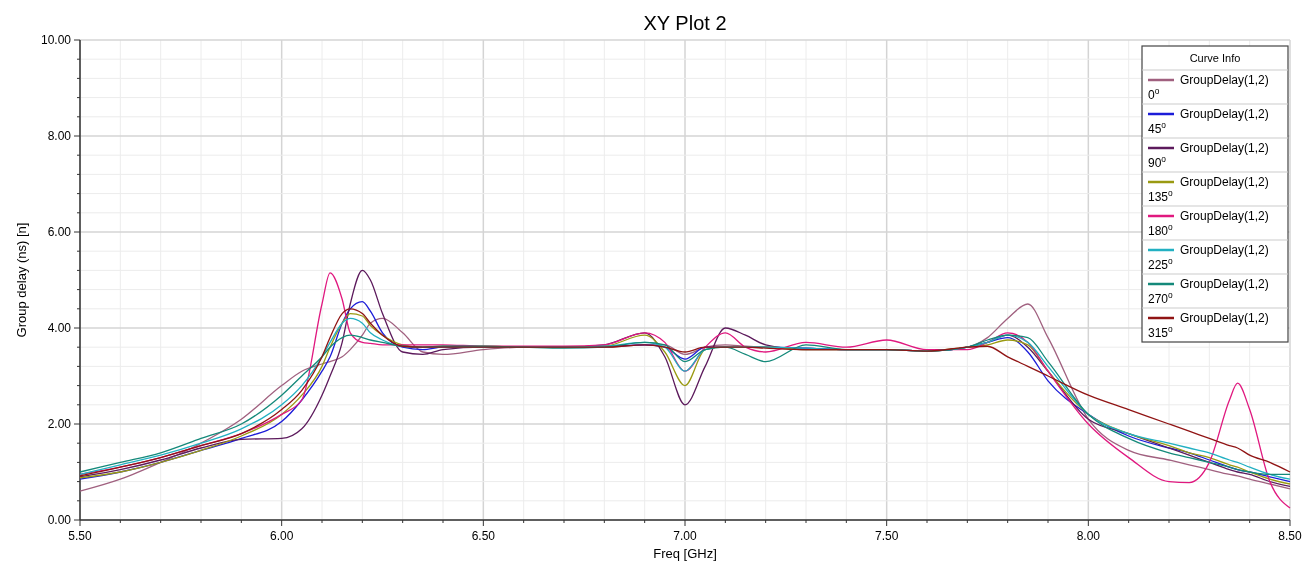 This screenshot has height=569, width=1311. Describe the element at coordinates (1208, 189) in the screenshot. I see `legend-label: GroupDelay(1,2) 135$^{o}$` at that location.